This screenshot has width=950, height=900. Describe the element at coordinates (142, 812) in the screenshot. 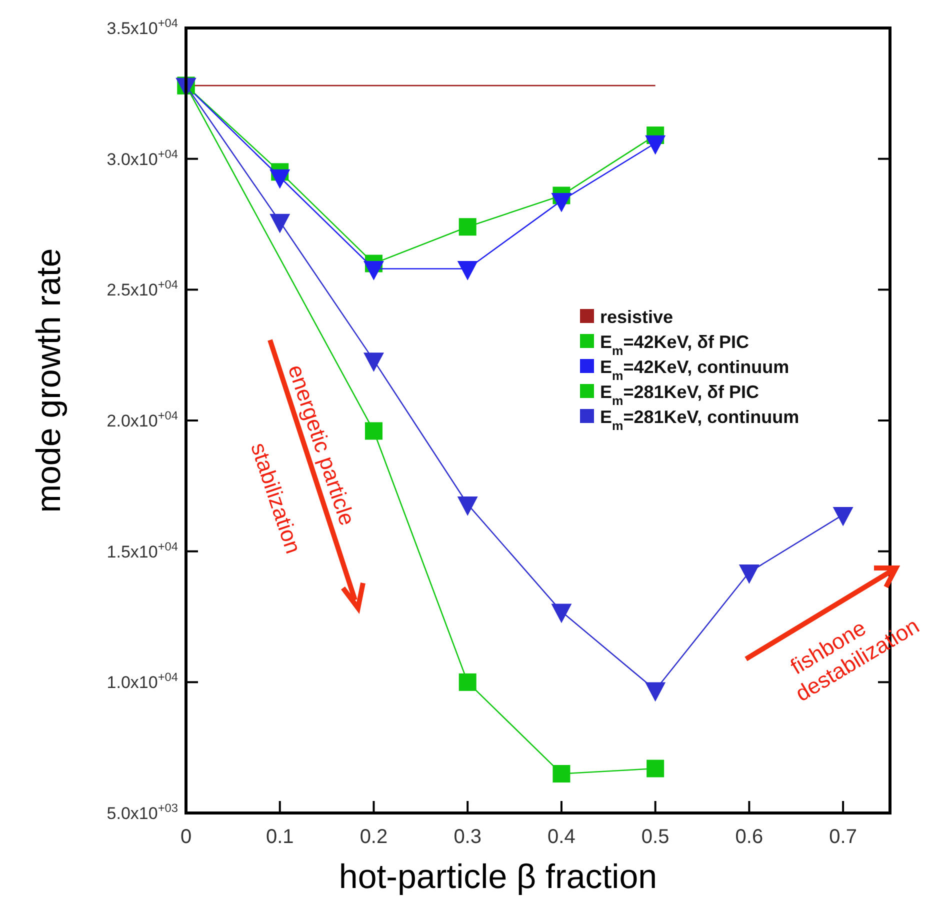

I see `y-tick-label: 5.0x10$^{+03}$` at that location.